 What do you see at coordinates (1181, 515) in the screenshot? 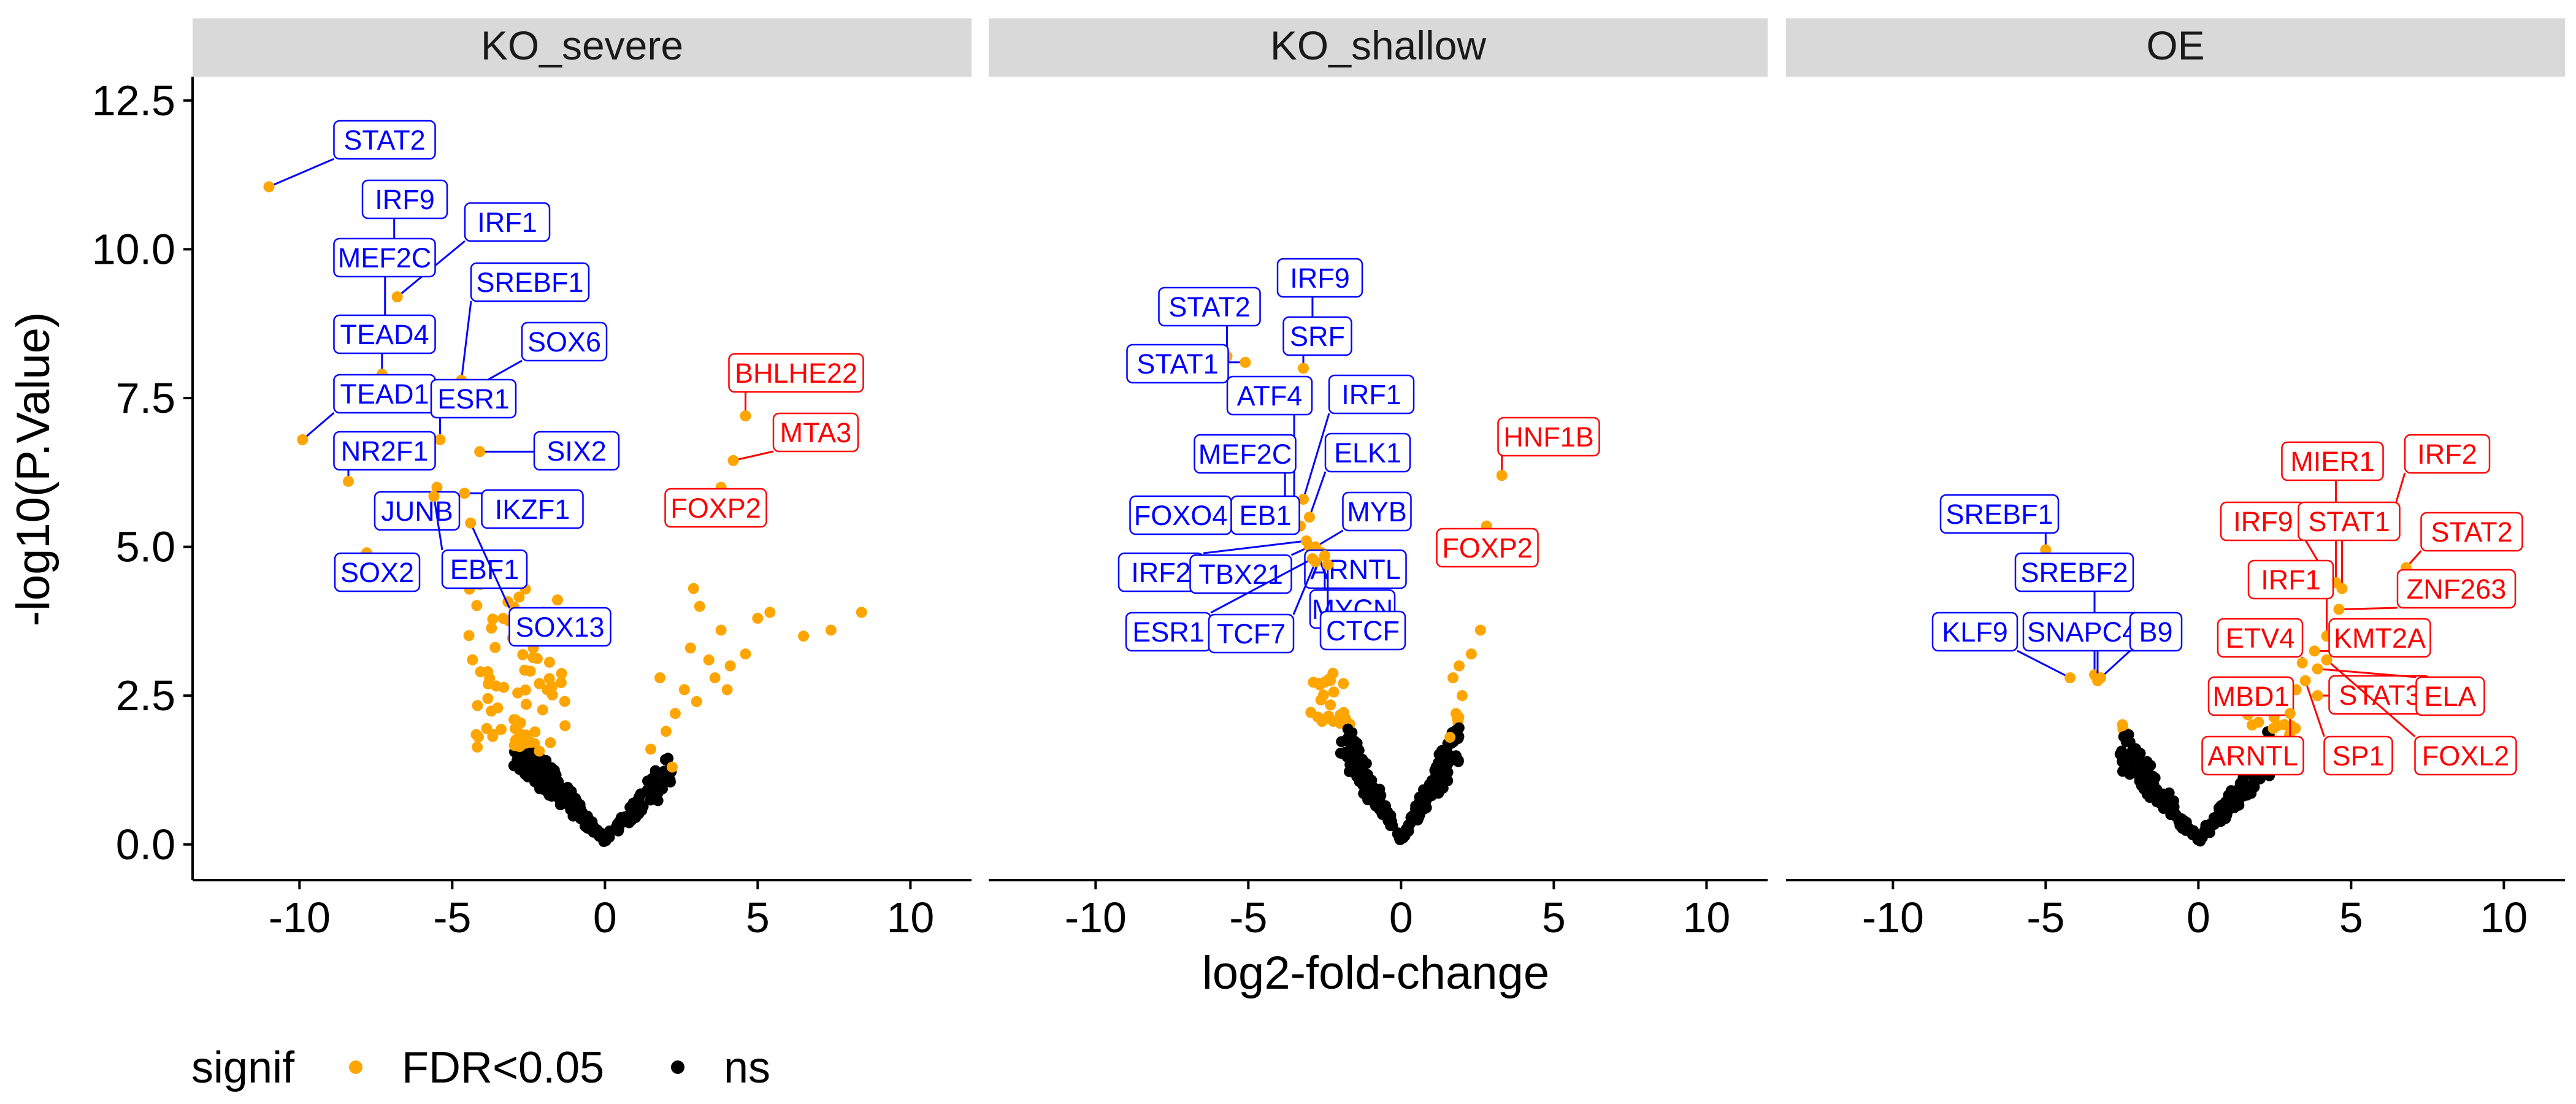
I see `gene-label-text: FOXO4` at bounding box center [1181, 515].